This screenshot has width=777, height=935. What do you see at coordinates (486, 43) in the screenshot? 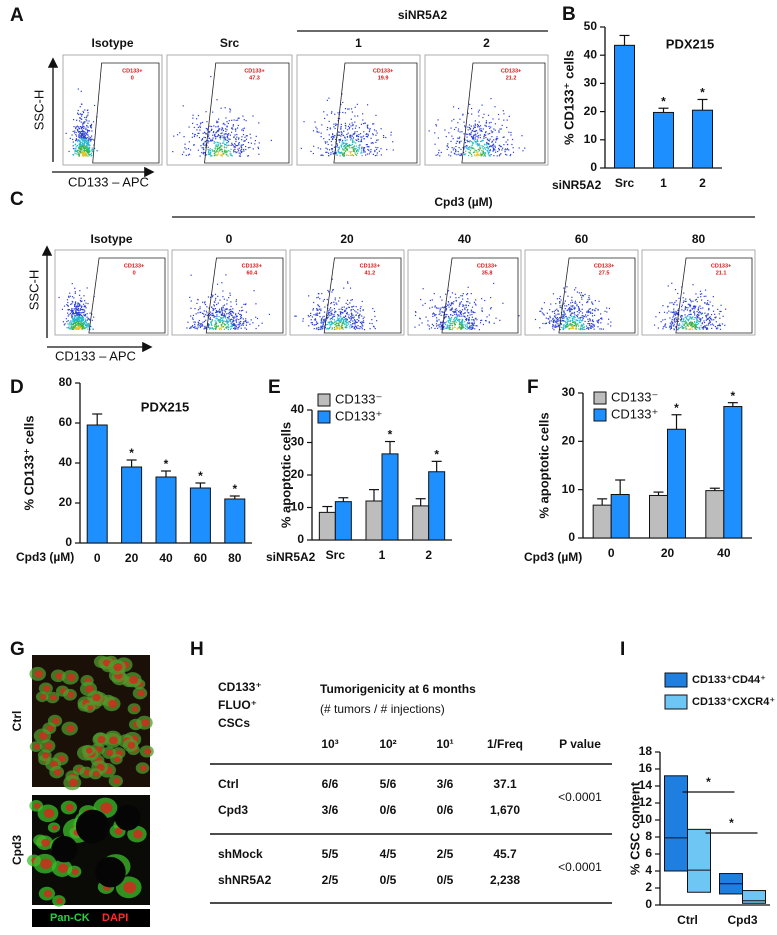
I see `plot-title: 2` at bounding box center [486, 43].